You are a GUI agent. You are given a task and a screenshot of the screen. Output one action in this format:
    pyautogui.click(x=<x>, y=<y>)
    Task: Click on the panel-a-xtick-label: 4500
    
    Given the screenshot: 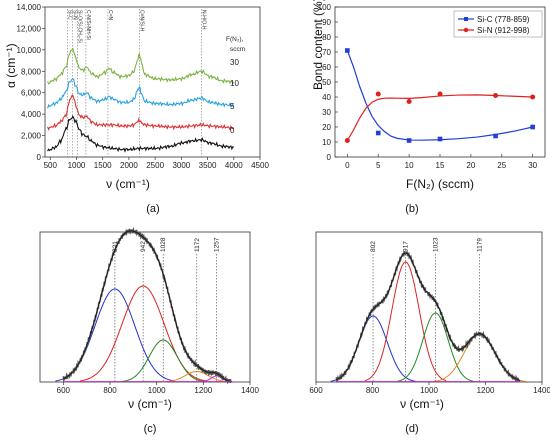 What is the action you would take?
    pyautogui.click(x=260, y=165)
    